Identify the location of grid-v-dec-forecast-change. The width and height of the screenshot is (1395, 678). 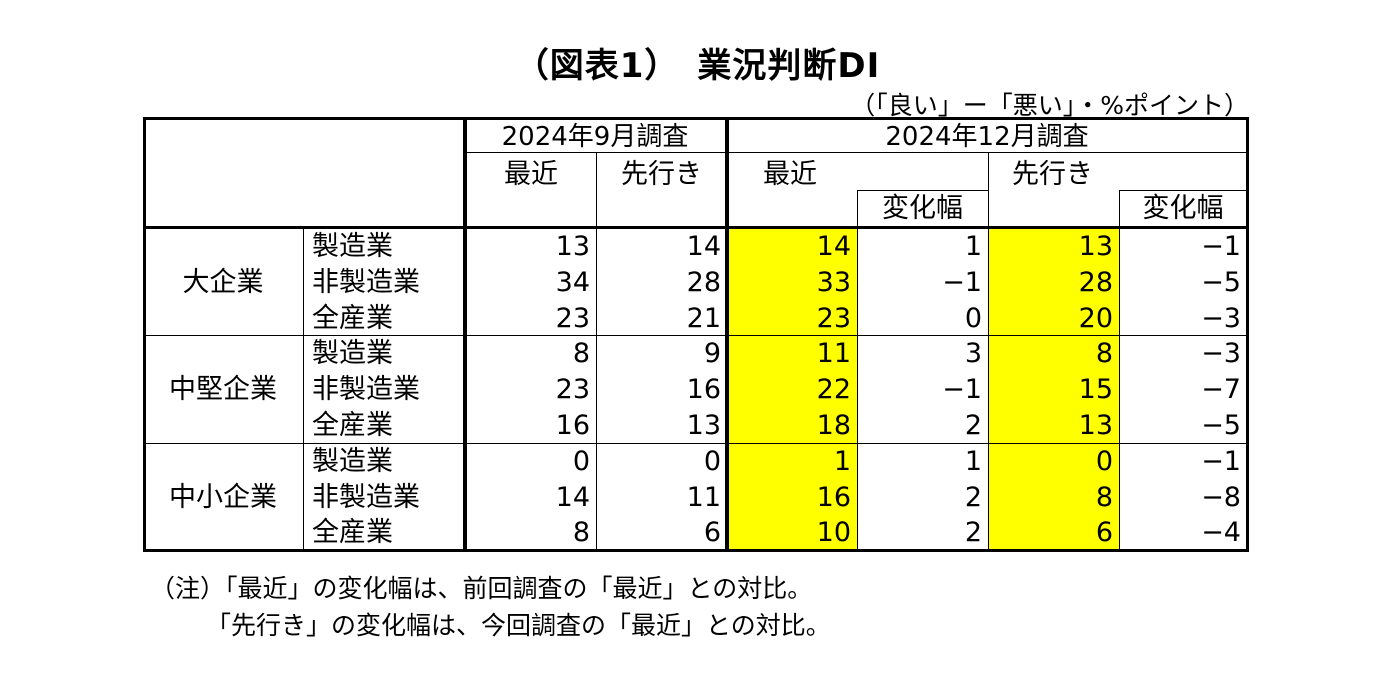
(1119, 371).